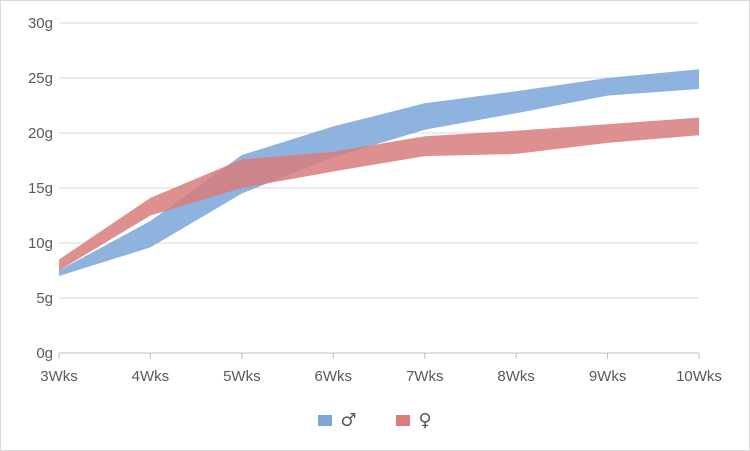 This screenshot has height=451, width=750. What do you see at coordinates (242, 376) in the screenshot?
I see `x-tick-label: 5Wks` at bounding box center [242, 376].